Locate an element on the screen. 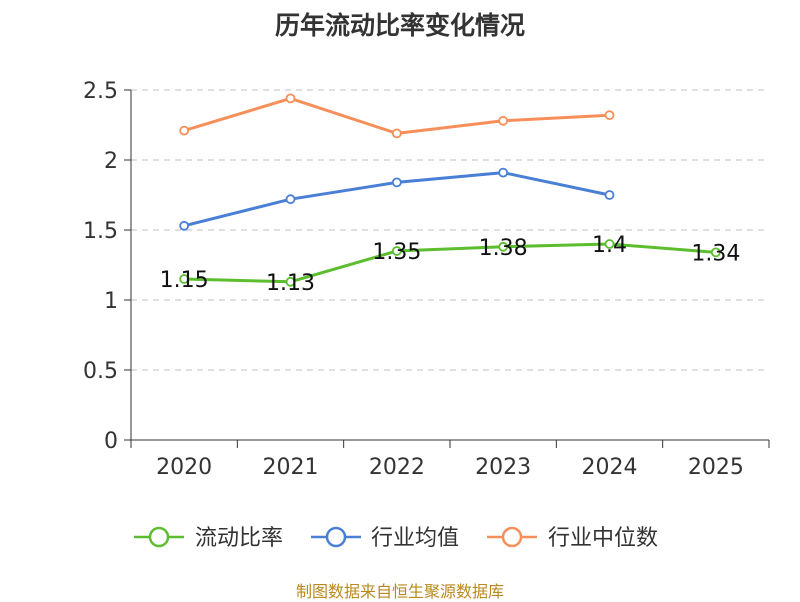 The image size is (800, 602). x-tick-label: 2022 is located at coordinates (397, 467).